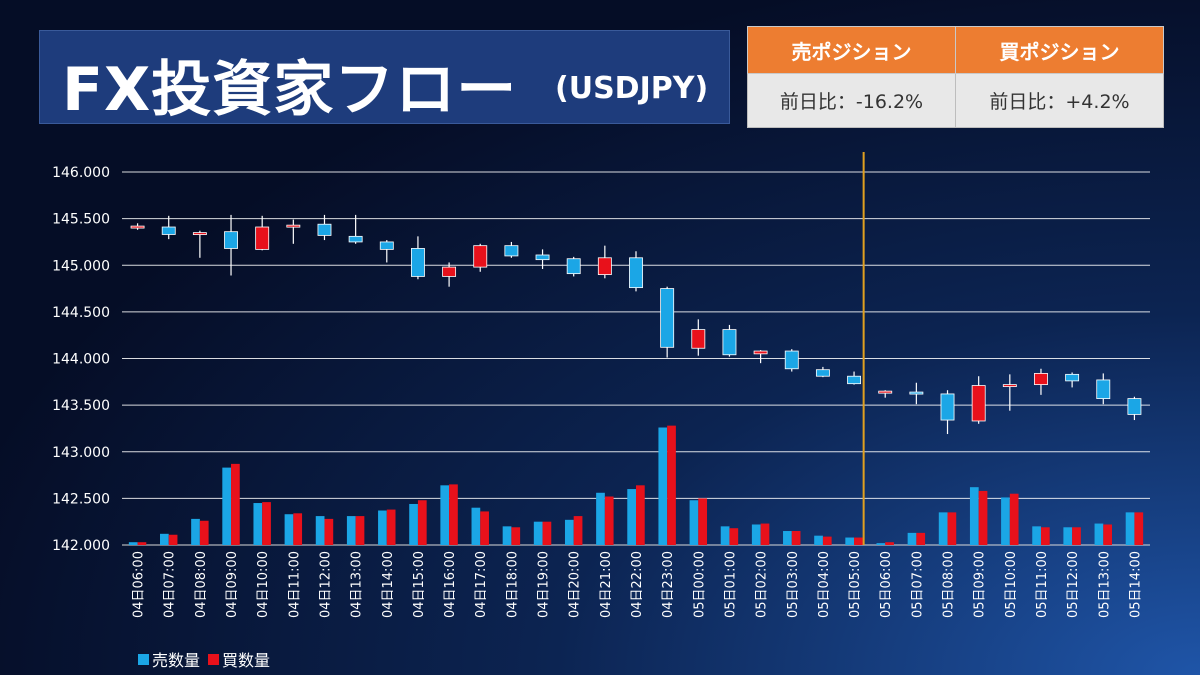 Image resolution: width=1200 pixels, height=675 pixels. I want to click on legend-buy-label: 買数量, so click(246, 660).